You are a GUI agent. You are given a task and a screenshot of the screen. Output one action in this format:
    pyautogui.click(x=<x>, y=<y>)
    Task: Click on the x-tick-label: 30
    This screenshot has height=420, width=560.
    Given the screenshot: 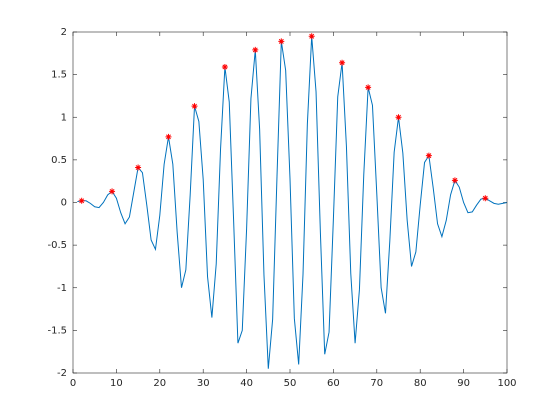 What is the action you would take?
    pyautogui.click(x=203, y=383)
    